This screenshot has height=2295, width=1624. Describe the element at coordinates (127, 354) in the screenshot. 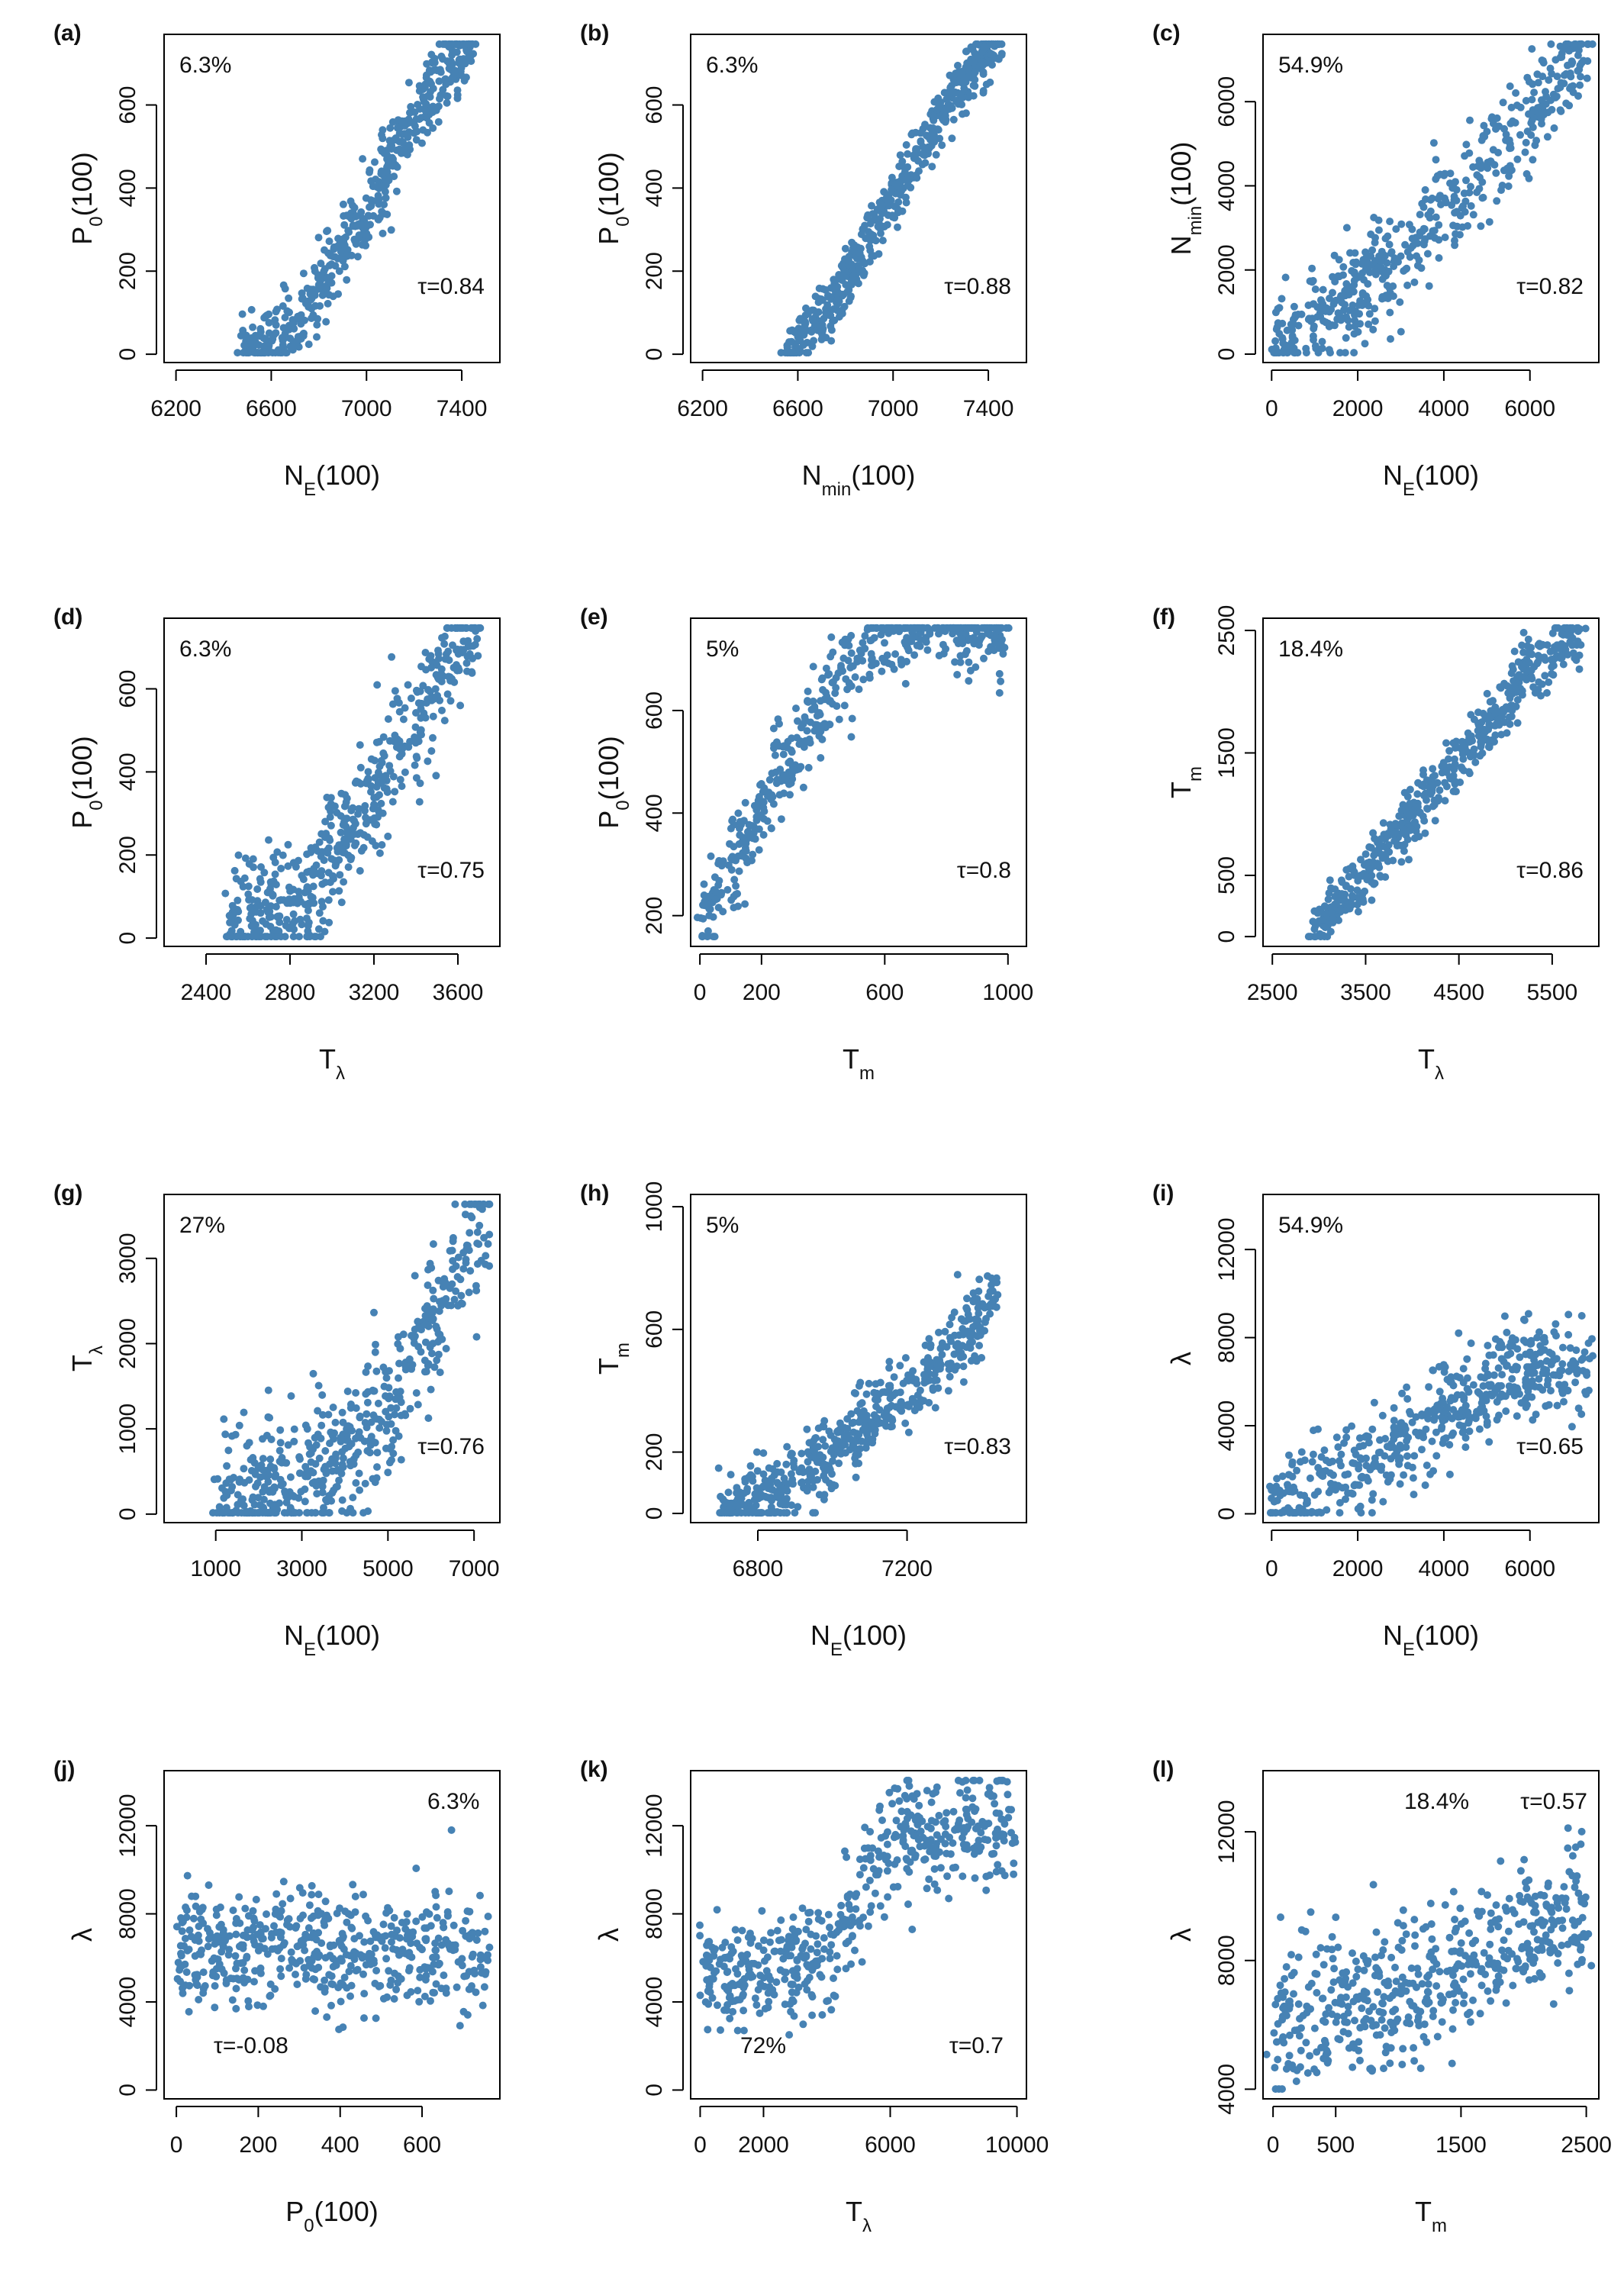

I see `y-tick-label: 0` at that location.